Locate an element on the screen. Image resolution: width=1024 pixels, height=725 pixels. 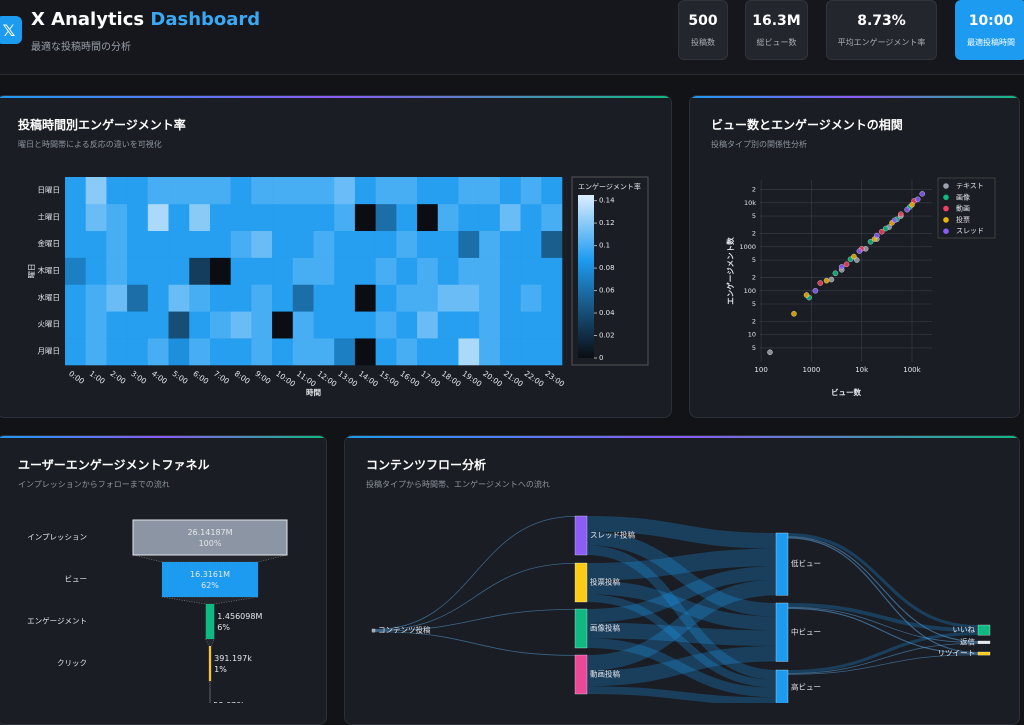
value-label: 26.14187M is located at coordinates (209, 532).